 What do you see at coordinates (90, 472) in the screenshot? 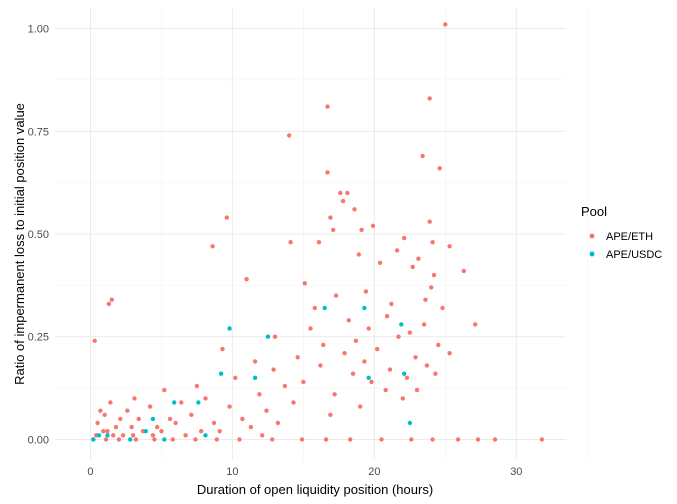
I see `x-tick-label: 0` at bounding box center [90, 472].